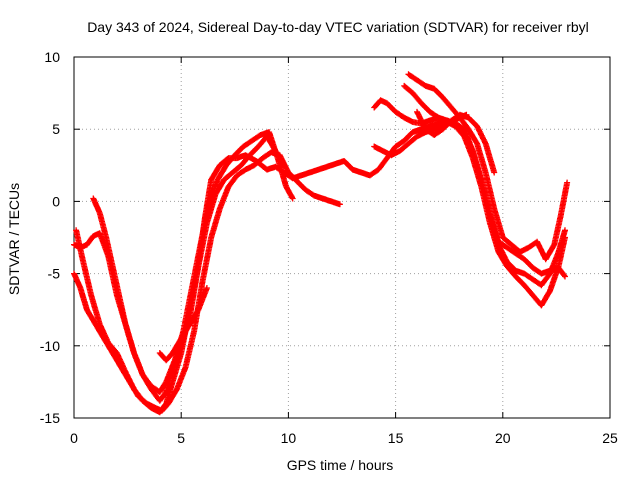 This screenshot has height=480, width=640. Describe the element at coordinates (14, 239) in the screenshot. I see `y-axis-label: SDTVAR / TECUs` at that location.